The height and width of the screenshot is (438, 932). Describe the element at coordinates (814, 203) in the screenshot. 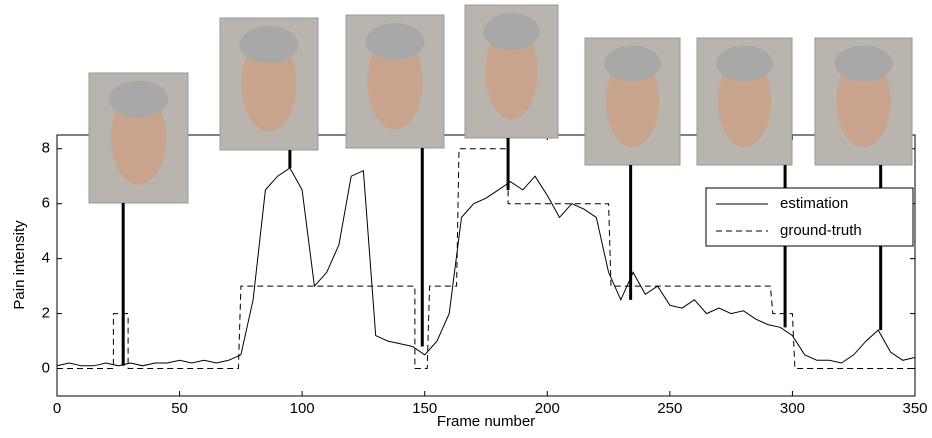

I see `legend-label: estimation` at that location.